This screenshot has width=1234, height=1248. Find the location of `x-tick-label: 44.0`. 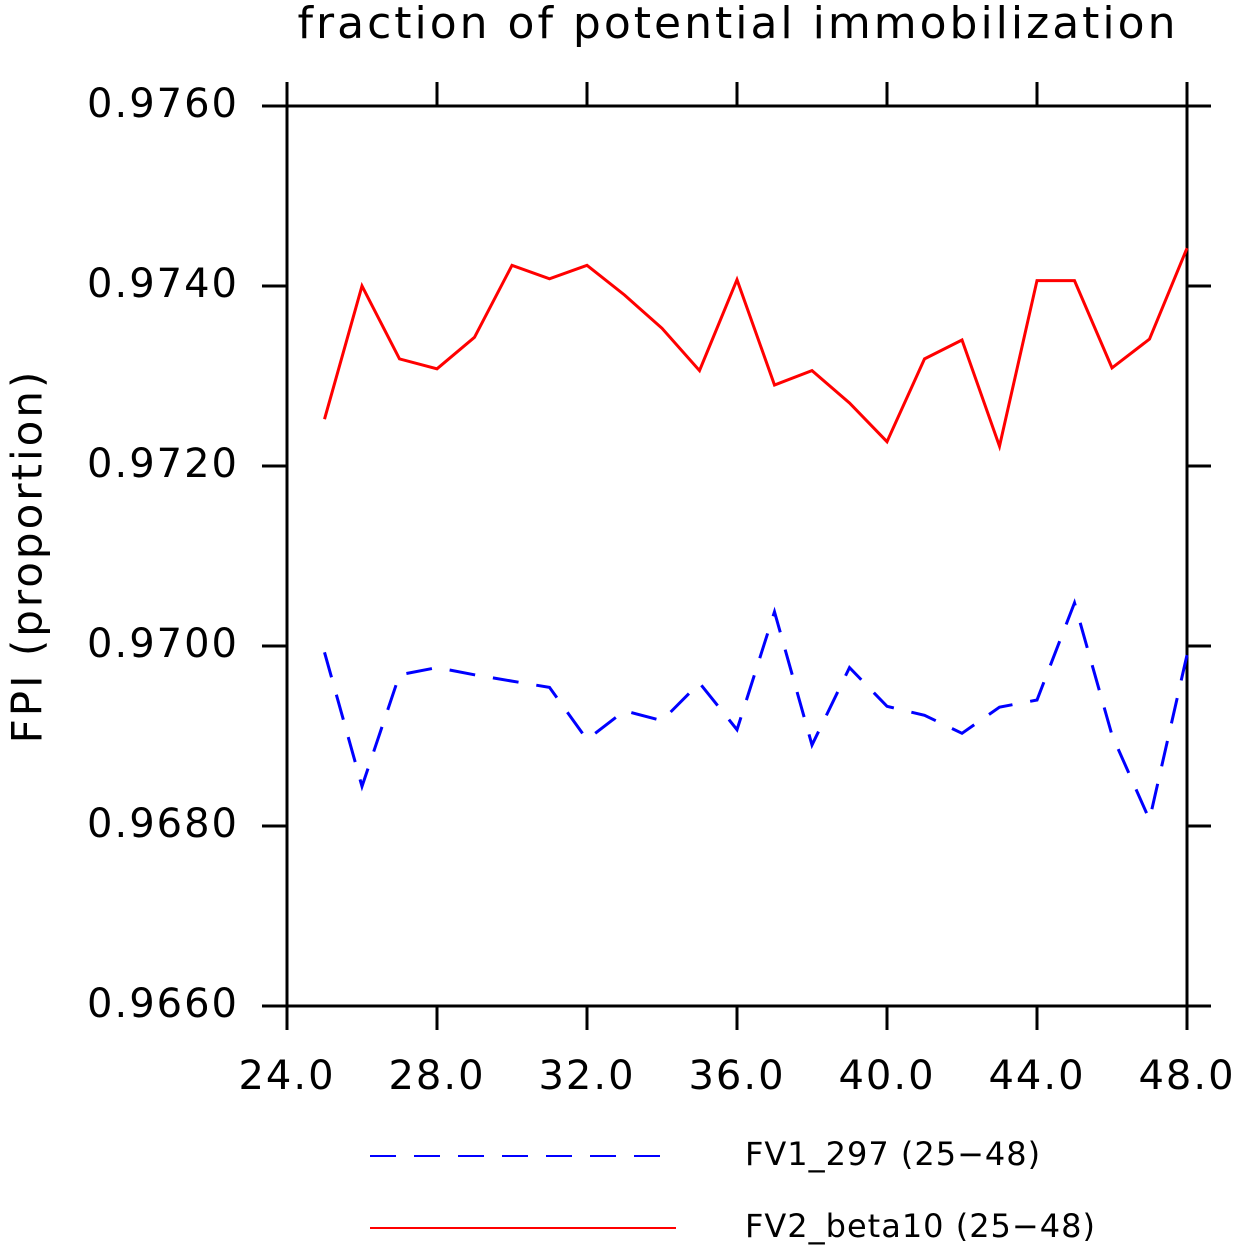

x-tick-label: 44.0 is located at coordinates (1036, 1076).